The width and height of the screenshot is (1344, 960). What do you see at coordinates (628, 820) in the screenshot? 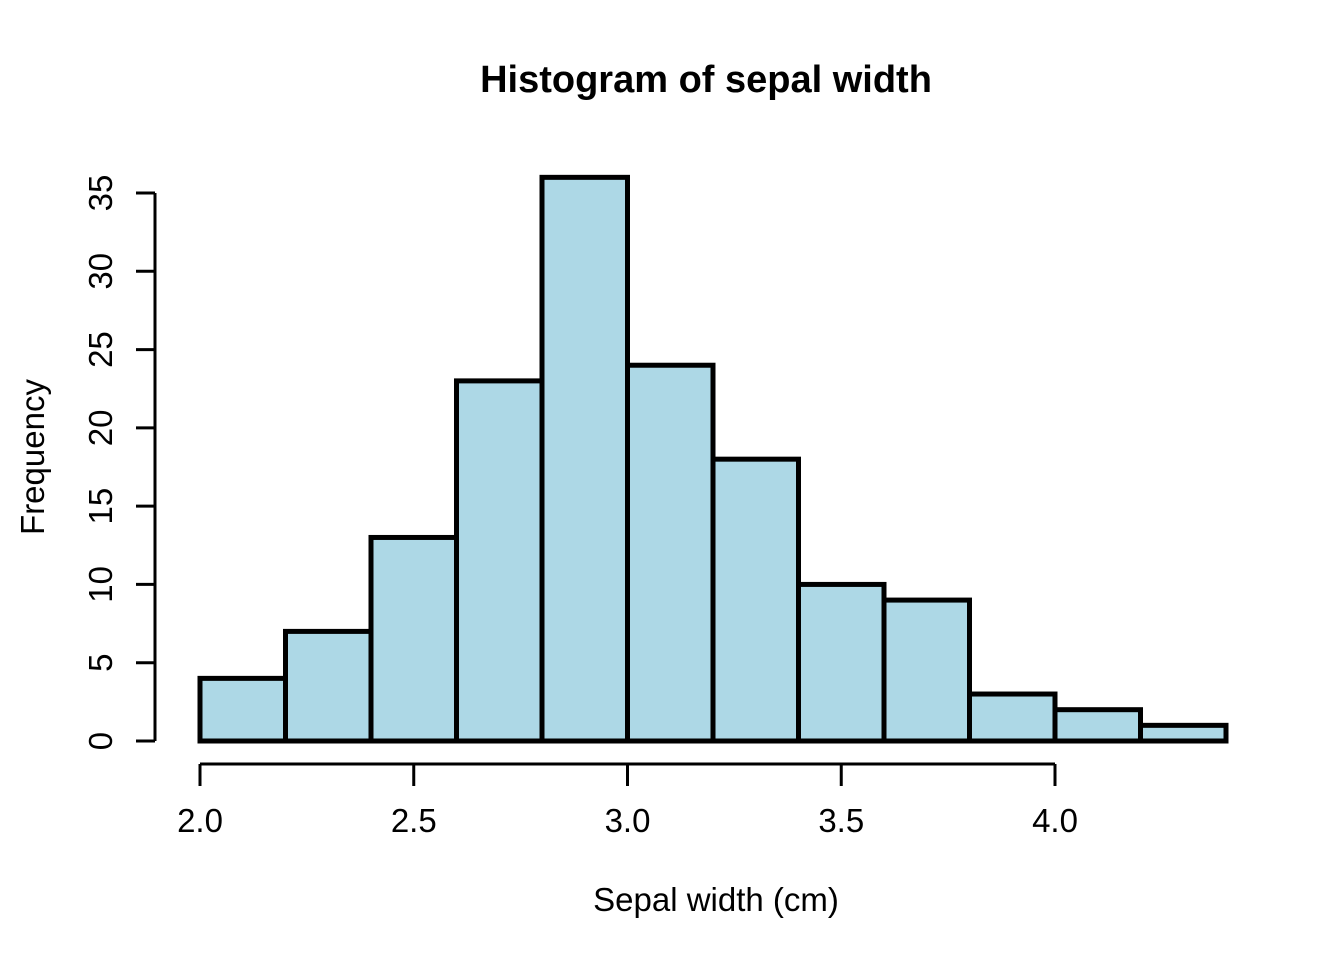
I see `x-tick-label: 3.0` at bounding box center [628, 820].